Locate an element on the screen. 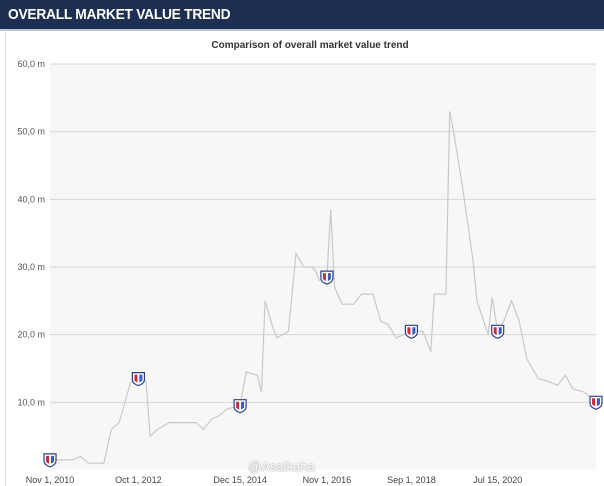 The image size is (604, 486). chart-title: Comparison of overall market value trend is located at coordinates (310, 45).